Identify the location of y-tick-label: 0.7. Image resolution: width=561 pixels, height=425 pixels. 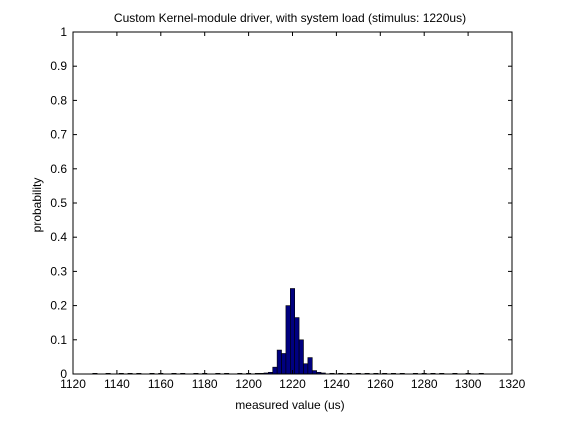
(58, 135).